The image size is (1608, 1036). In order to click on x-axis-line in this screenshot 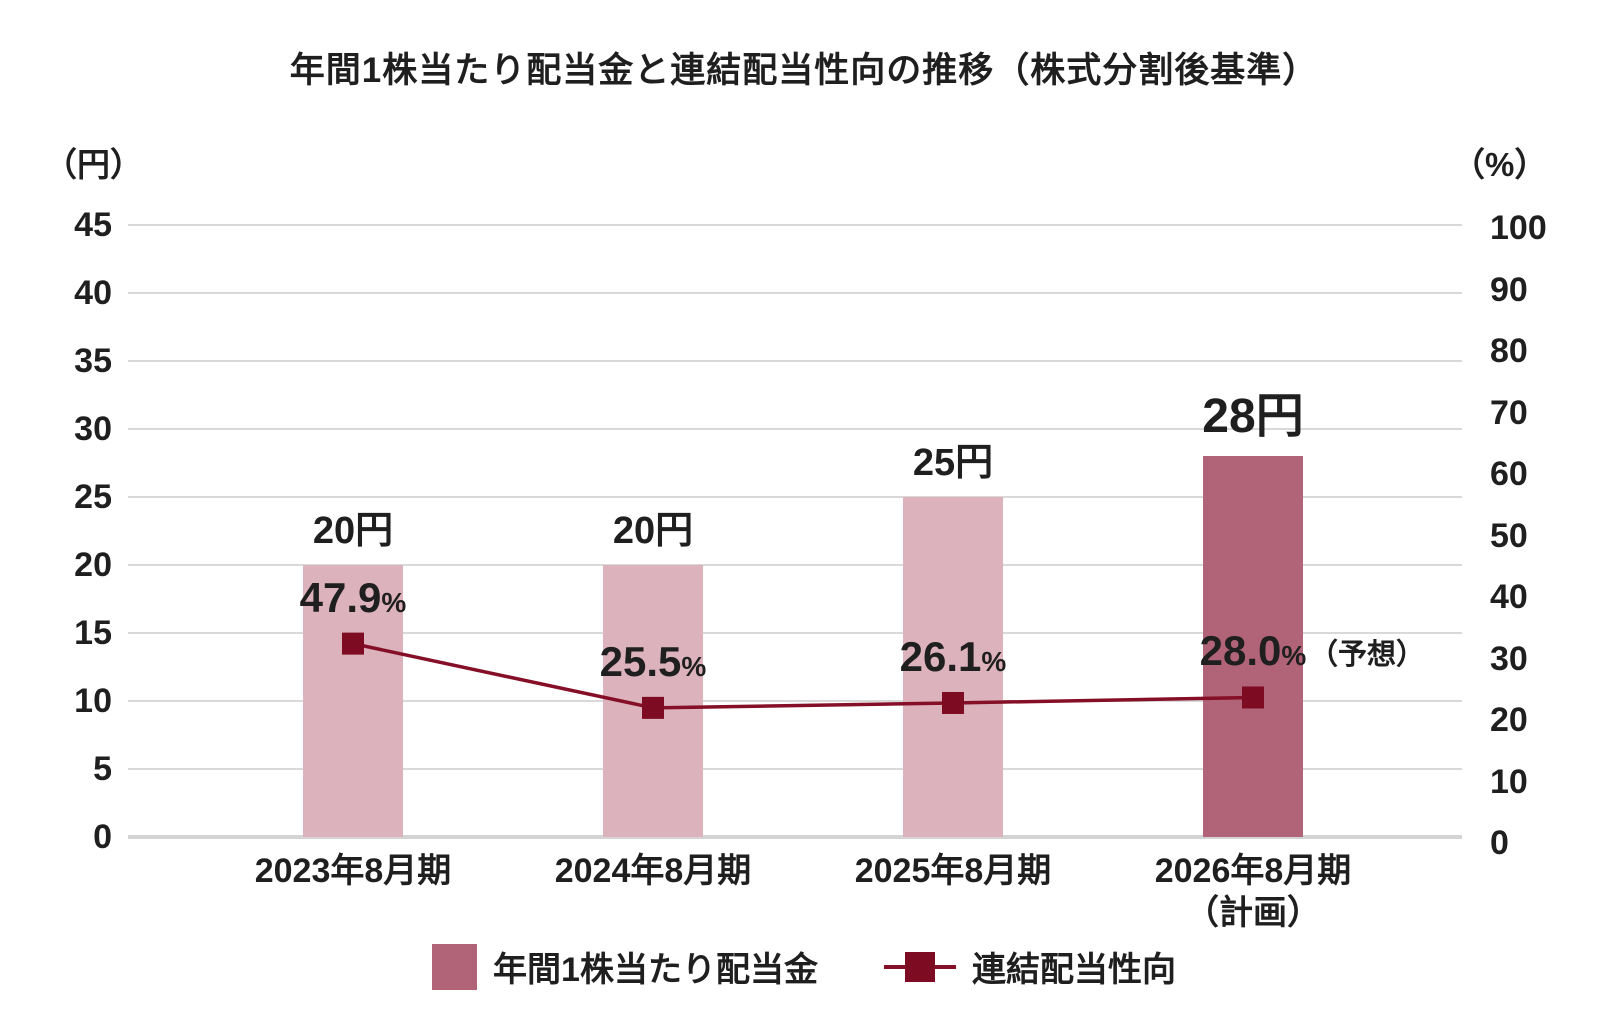, I will do `click(795, 837)`.